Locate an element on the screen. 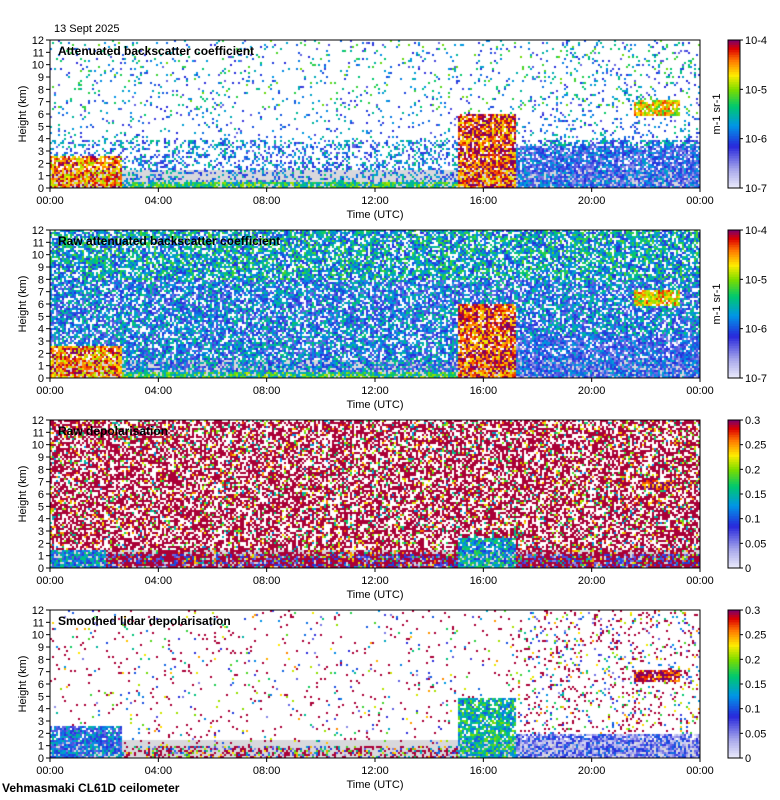 The height and width of the screenshot is (800, 780). y-tick-label: 3 is located at coordinates (41, 152).